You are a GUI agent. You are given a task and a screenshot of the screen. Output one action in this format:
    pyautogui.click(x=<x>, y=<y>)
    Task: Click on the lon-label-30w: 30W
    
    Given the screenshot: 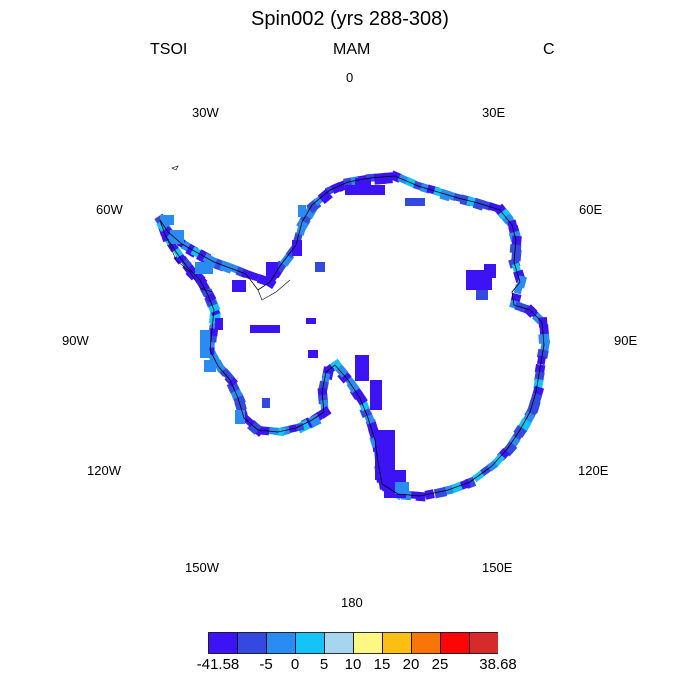 What is the action you would take?
    pyautogui.click(x=205, y=112)
    